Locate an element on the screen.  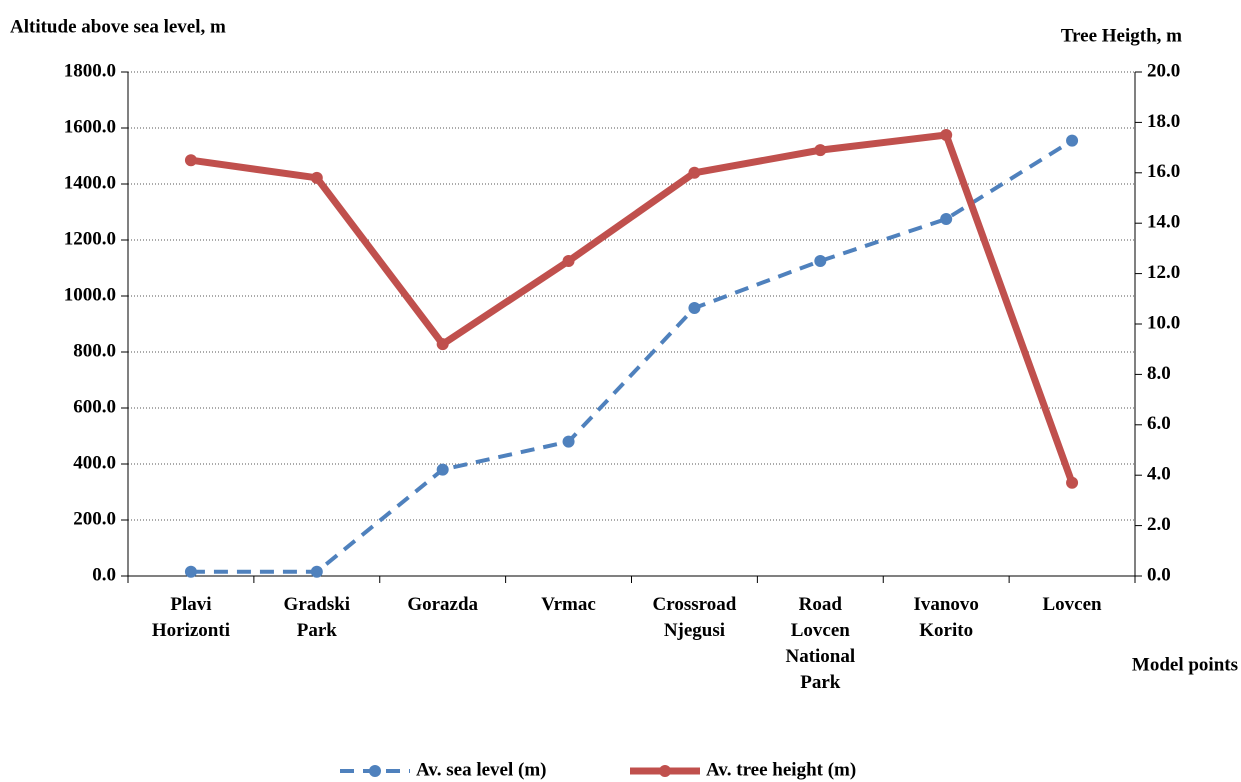
y-tick-label: 1000.0 is located at coordinates (90, 294).